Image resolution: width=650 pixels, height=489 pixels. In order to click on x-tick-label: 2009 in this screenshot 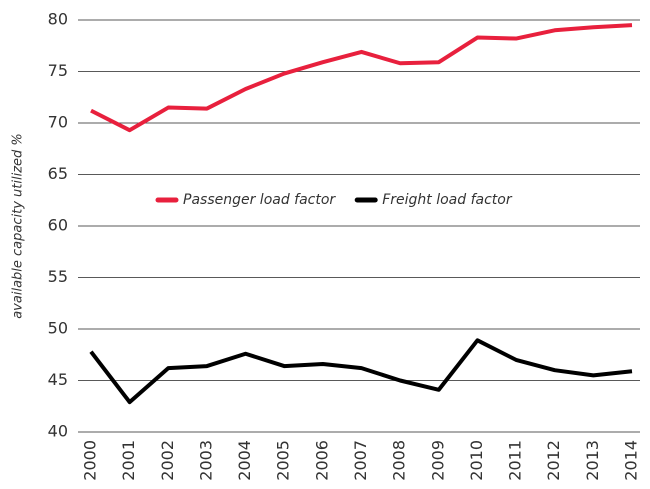, I will do `click(437, 460)`.